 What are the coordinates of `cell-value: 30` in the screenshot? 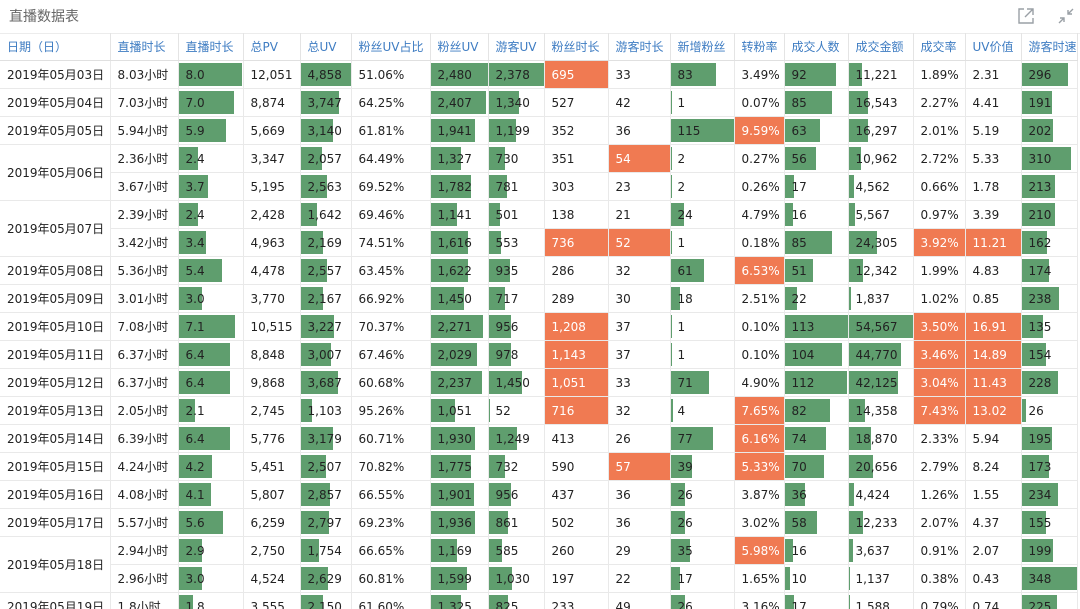 It's located at (623, 298).